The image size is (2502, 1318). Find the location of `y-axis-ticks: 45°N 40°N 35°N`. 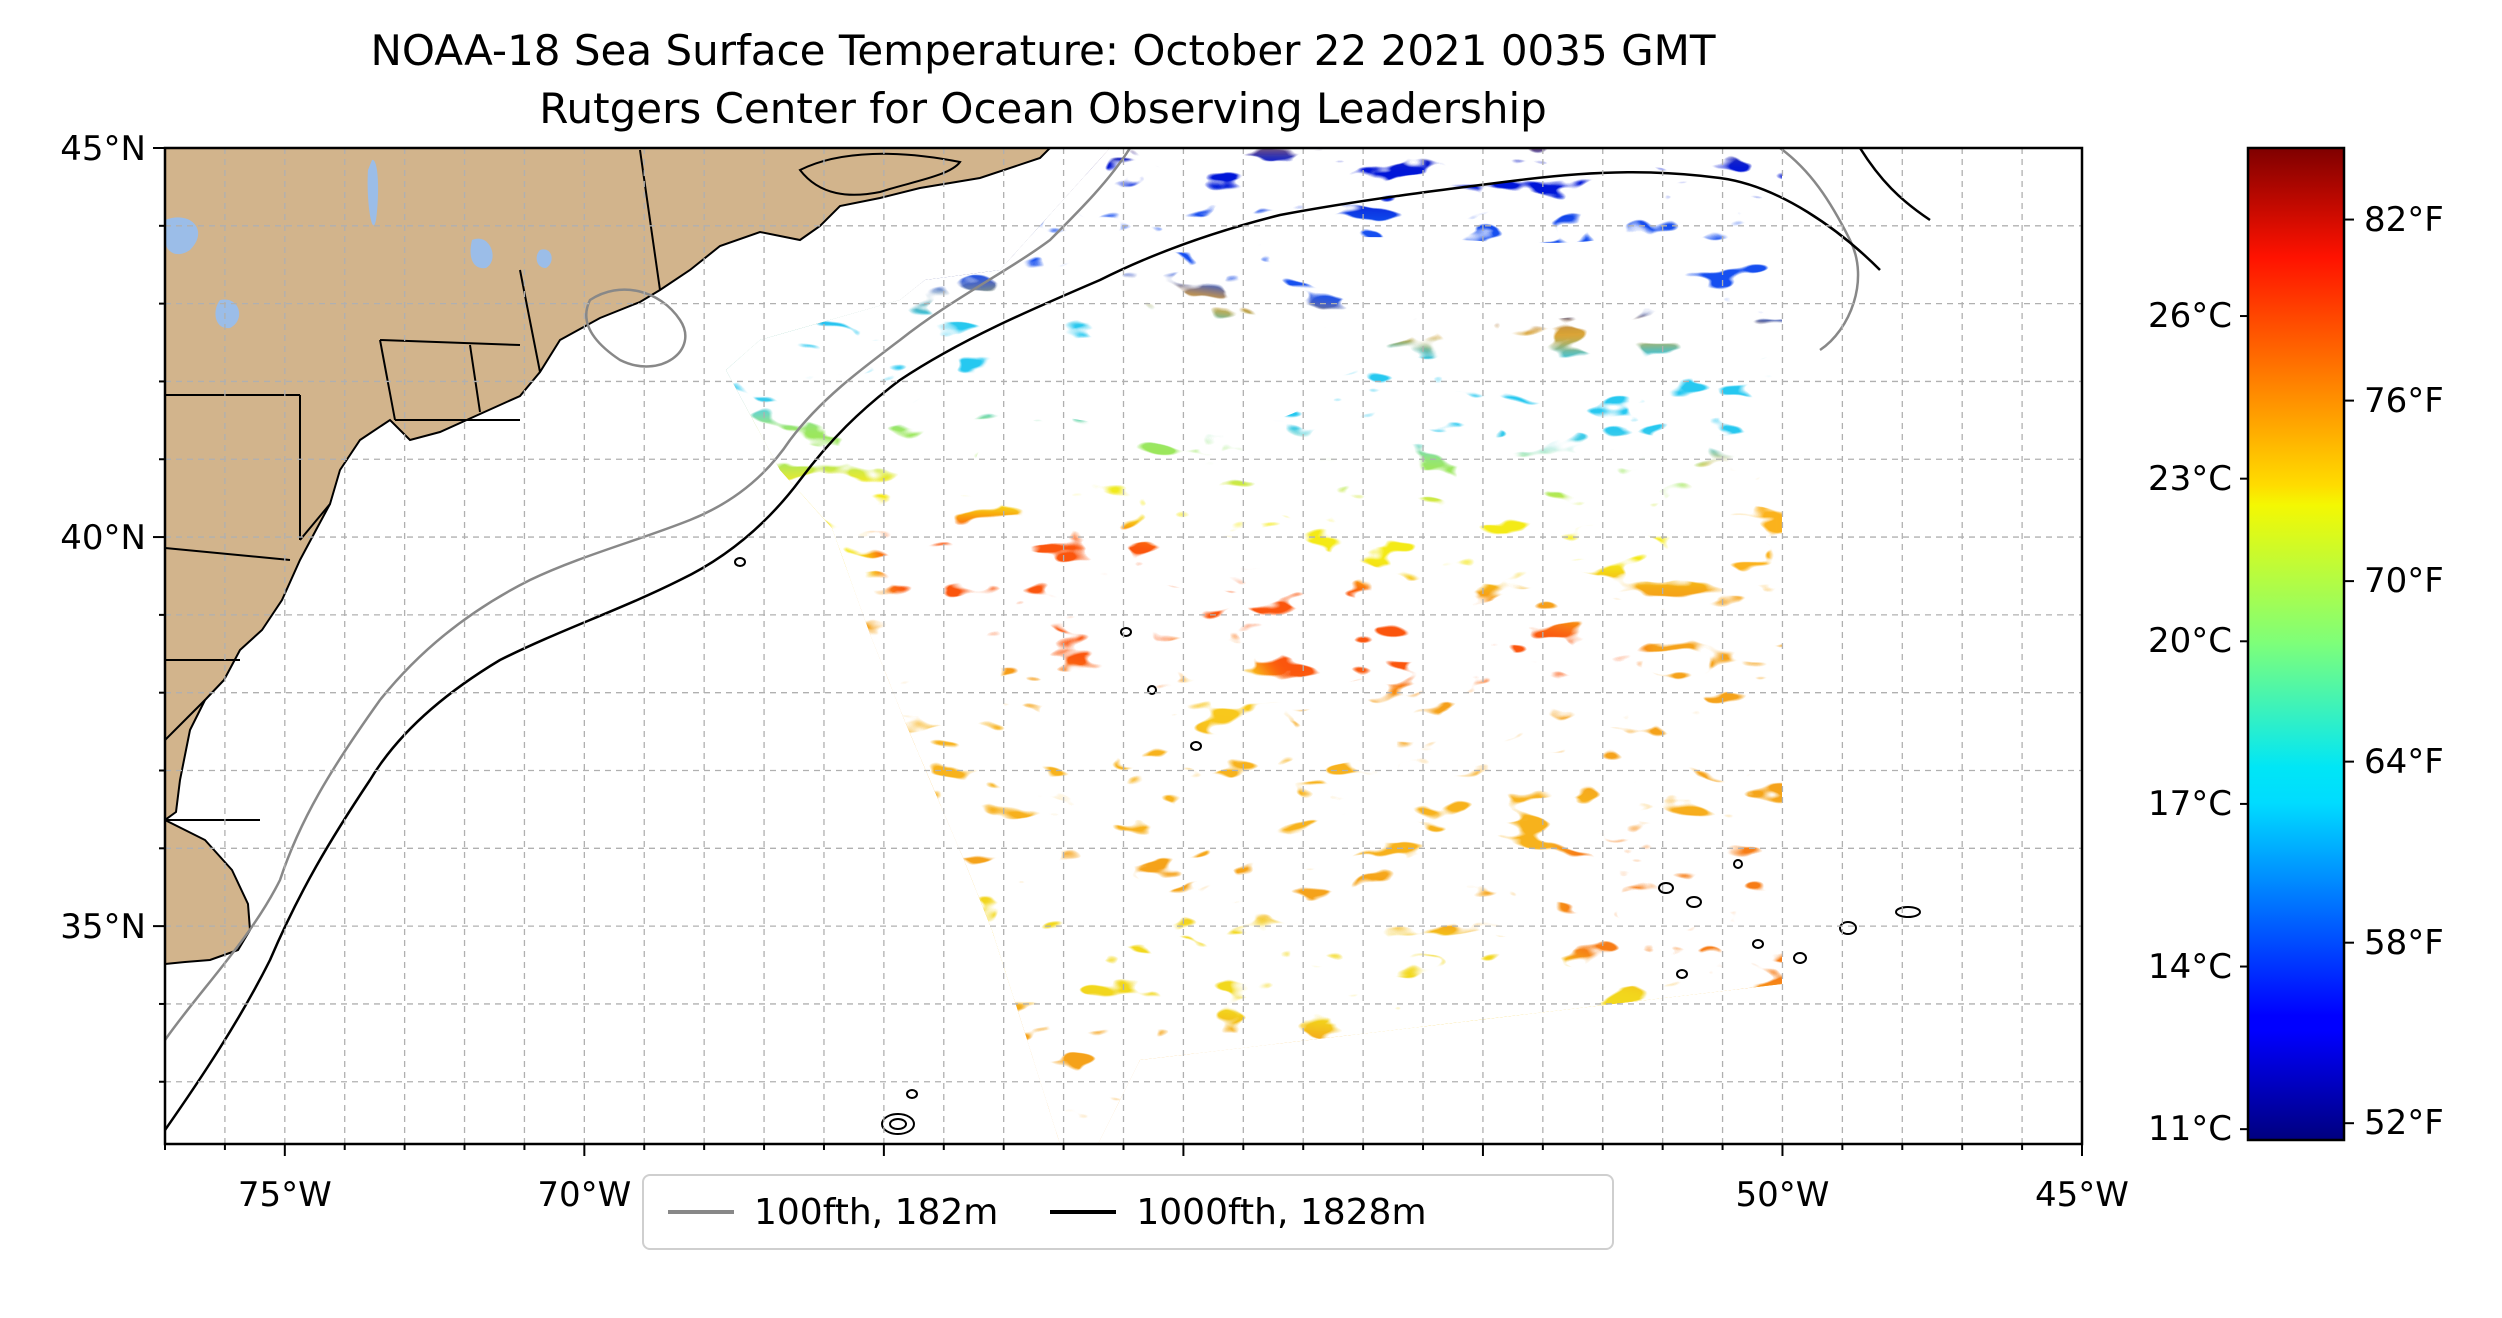

y-axis-ticks: 45°N 40°N 35°N is located at coordinates (112, 606).